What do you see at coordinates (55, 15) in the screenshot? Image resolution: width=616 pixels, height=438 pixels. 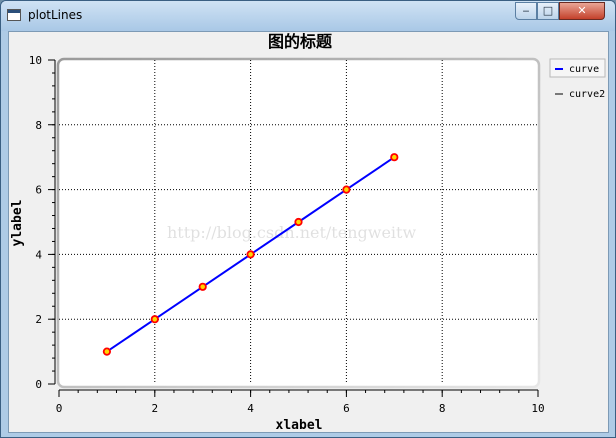 I see `window-title: plotLines` at bounding box center [55, 15].